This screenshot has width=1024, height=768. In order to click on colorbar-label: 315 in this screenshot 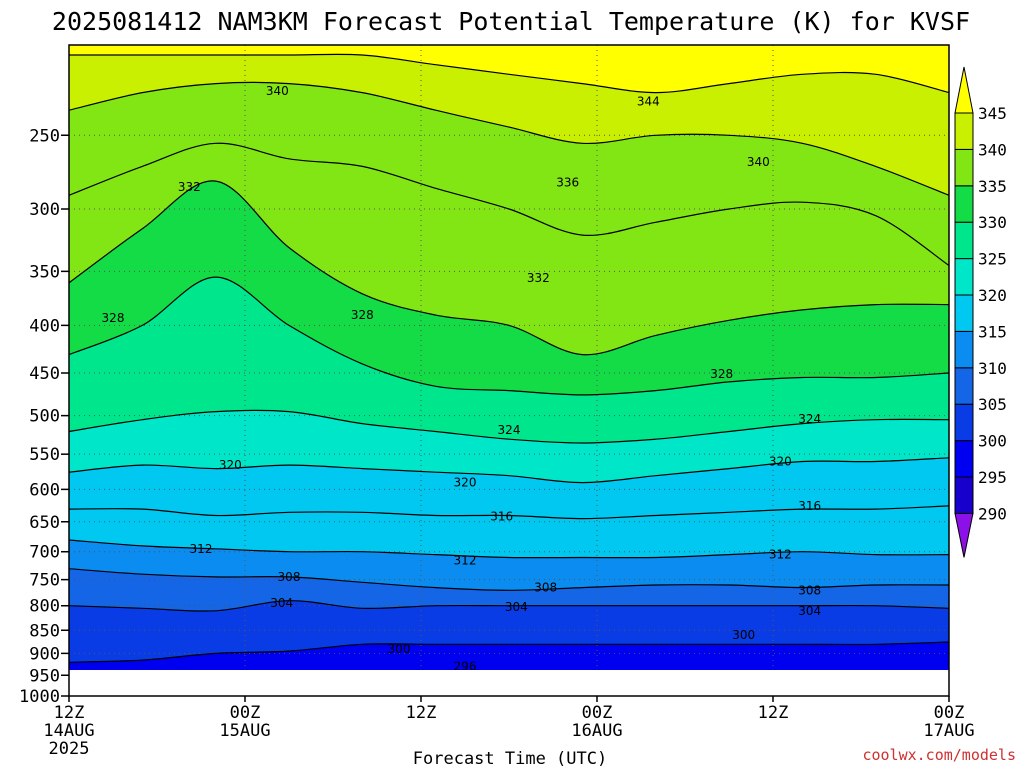, I will do `click(992, 331)`.